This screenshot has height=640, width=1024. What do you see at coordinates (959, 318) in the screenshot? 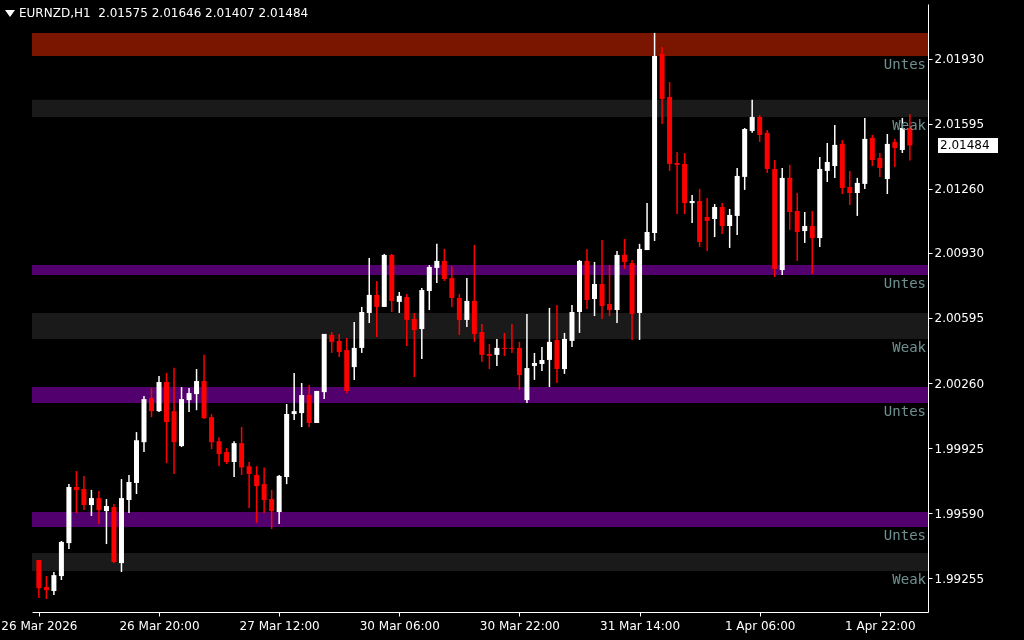
I see `y-tick-label: 2.00595` at bounding box center [959, 318].